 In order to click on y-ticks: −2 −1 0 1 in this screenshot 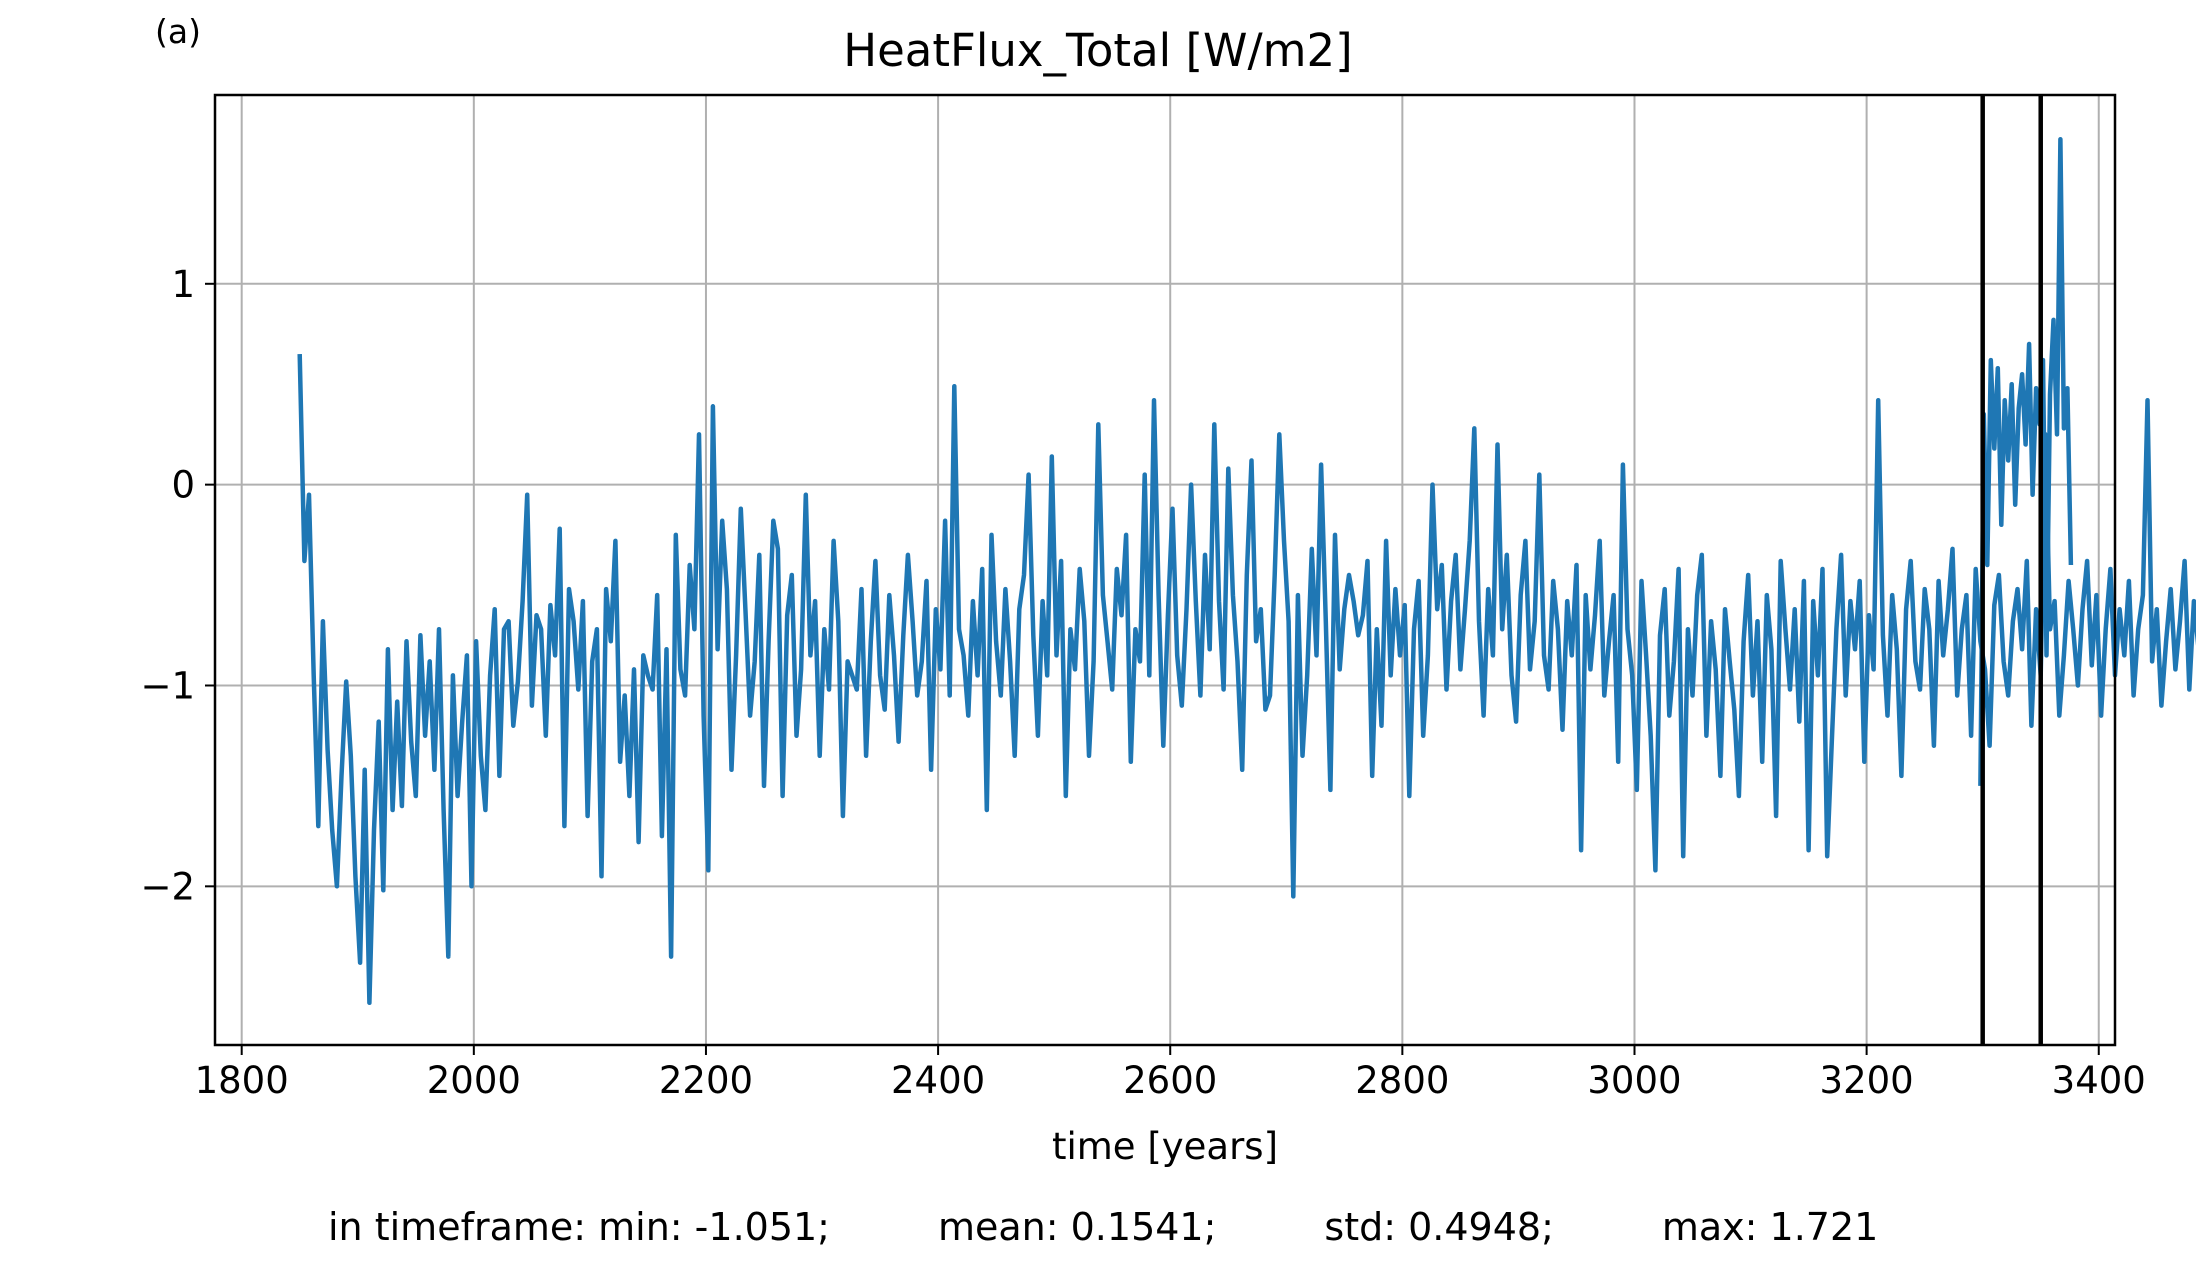, I will do `click(177, 585)`.